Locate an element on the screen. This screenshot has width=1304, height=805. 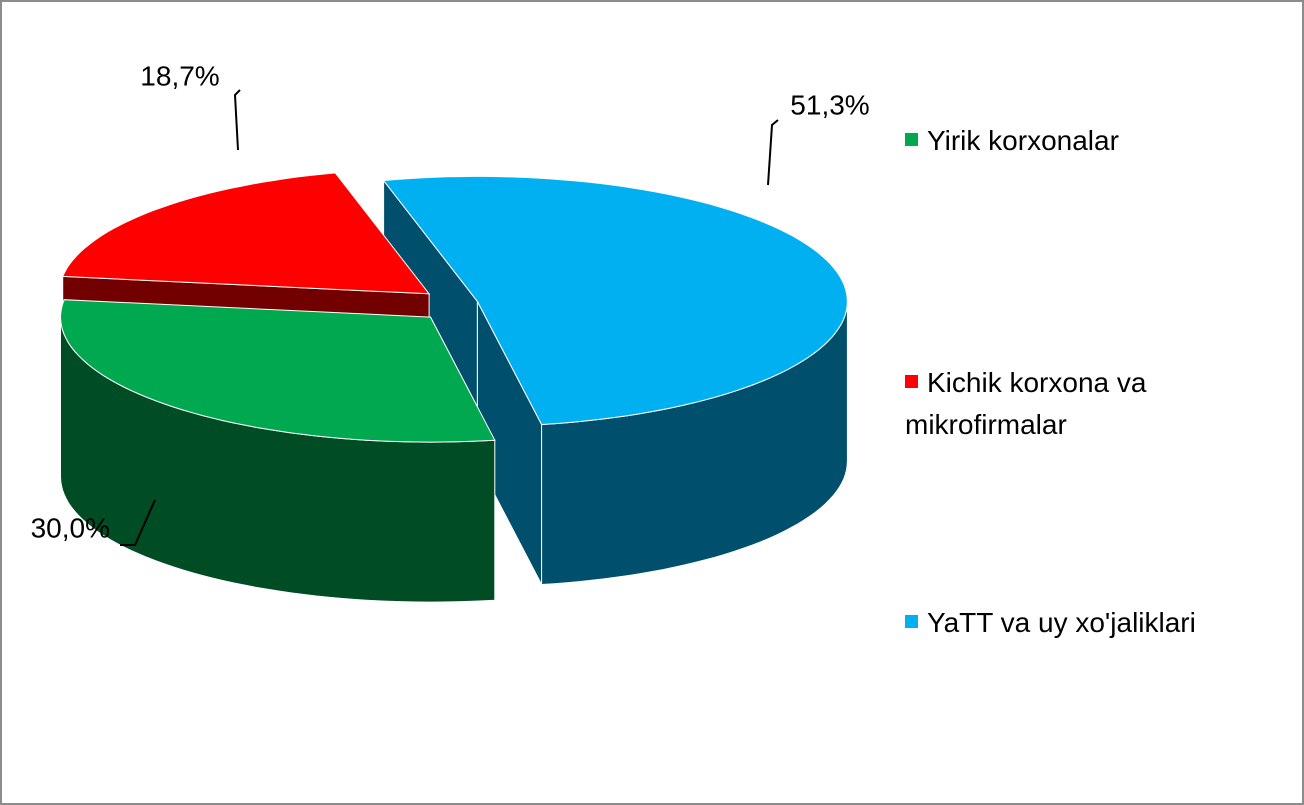
data-label: 18,7% is located at coordinates (179, 75).